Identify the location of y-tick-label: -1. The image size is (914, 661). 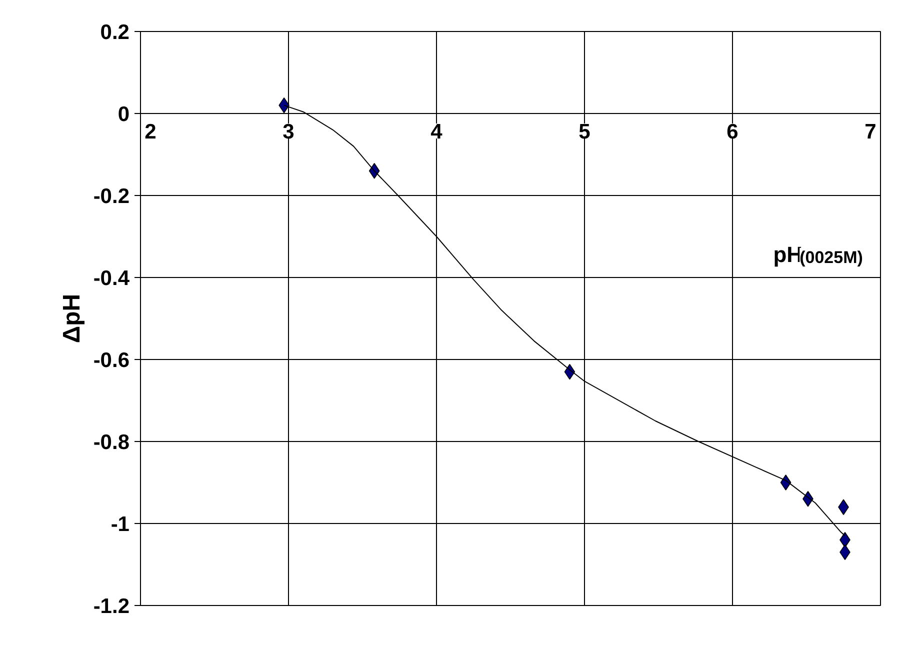
(120, 524).